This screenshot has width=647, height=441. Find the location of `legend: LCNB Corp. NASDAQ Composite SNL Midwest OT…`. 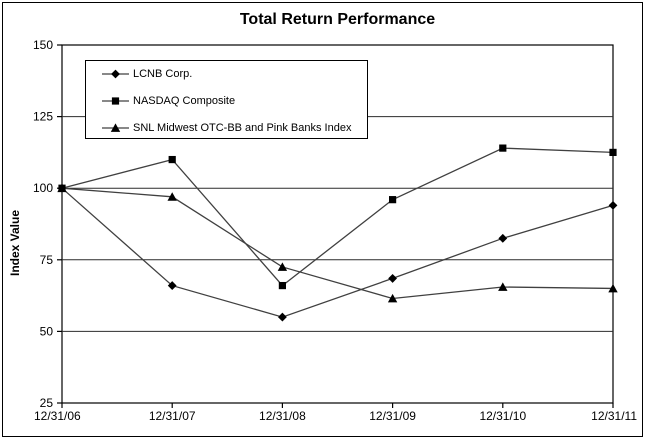

legend: LCNB Corp. NASDAQ Composite SNL Midwest OT… is located at coordinates (226, 99).